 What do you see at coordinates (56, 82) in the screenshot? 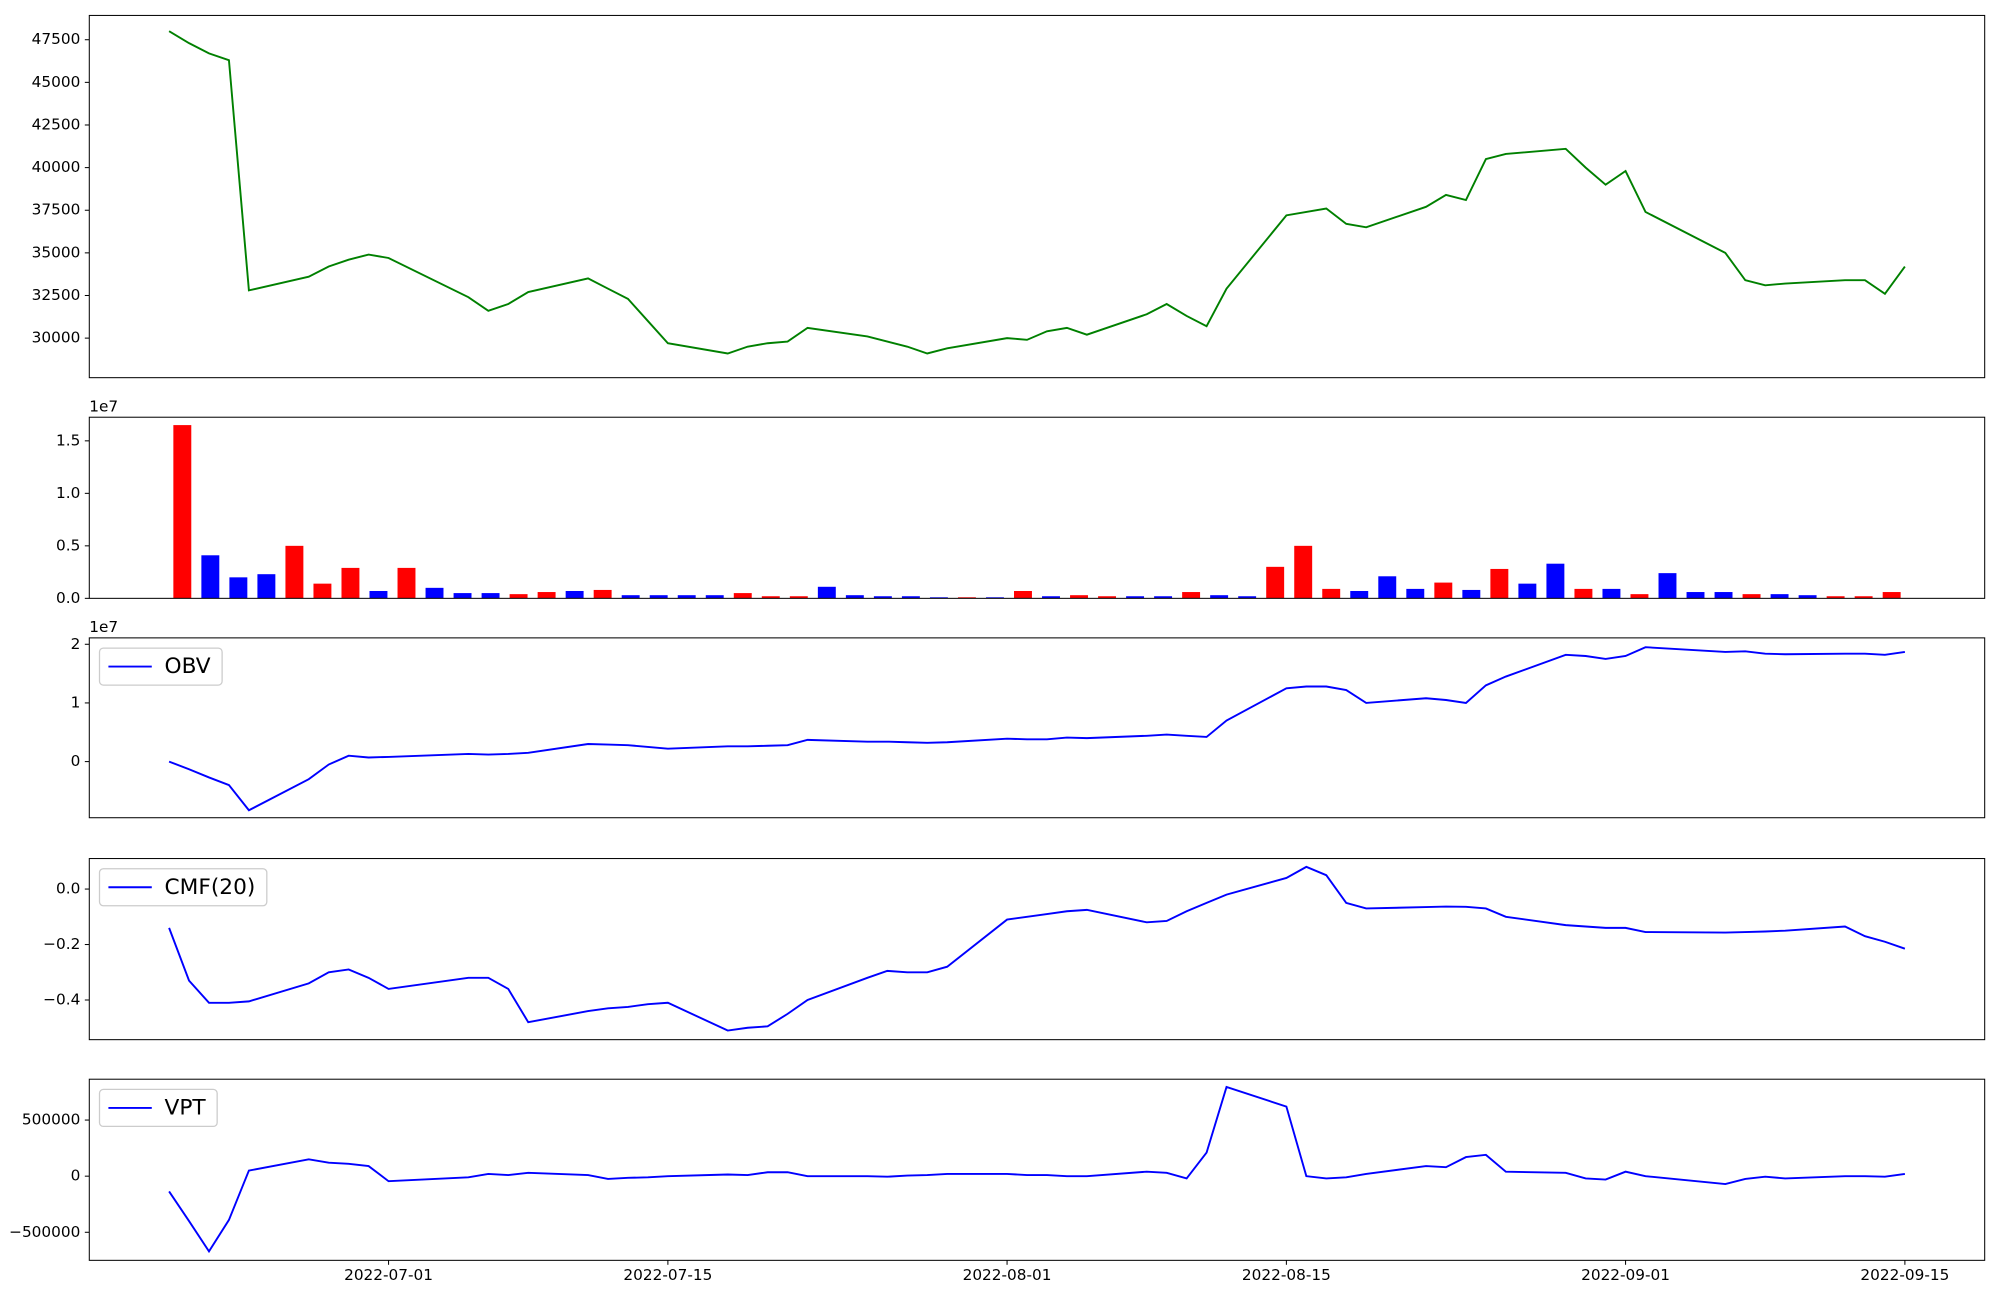
I see `y-tick-label: 45000` at bounding box center [56, 82].